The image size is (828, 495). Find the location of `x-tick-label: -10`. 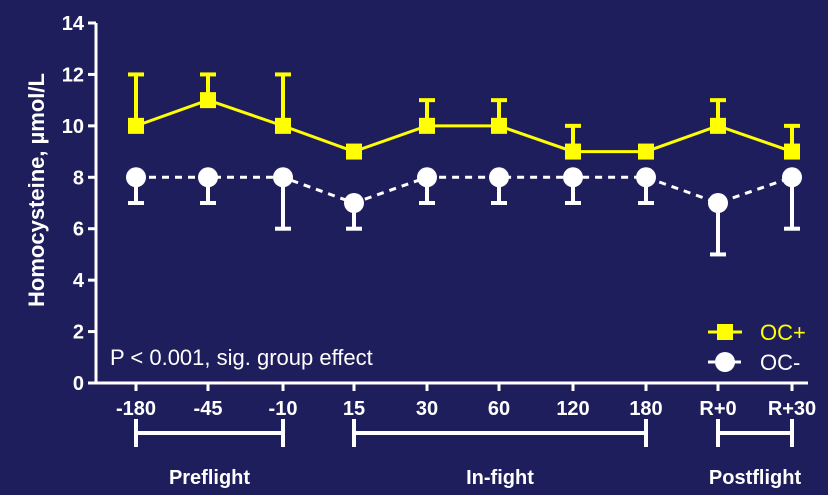

x-tick-label: -10 is located at coordinates (283, 409).